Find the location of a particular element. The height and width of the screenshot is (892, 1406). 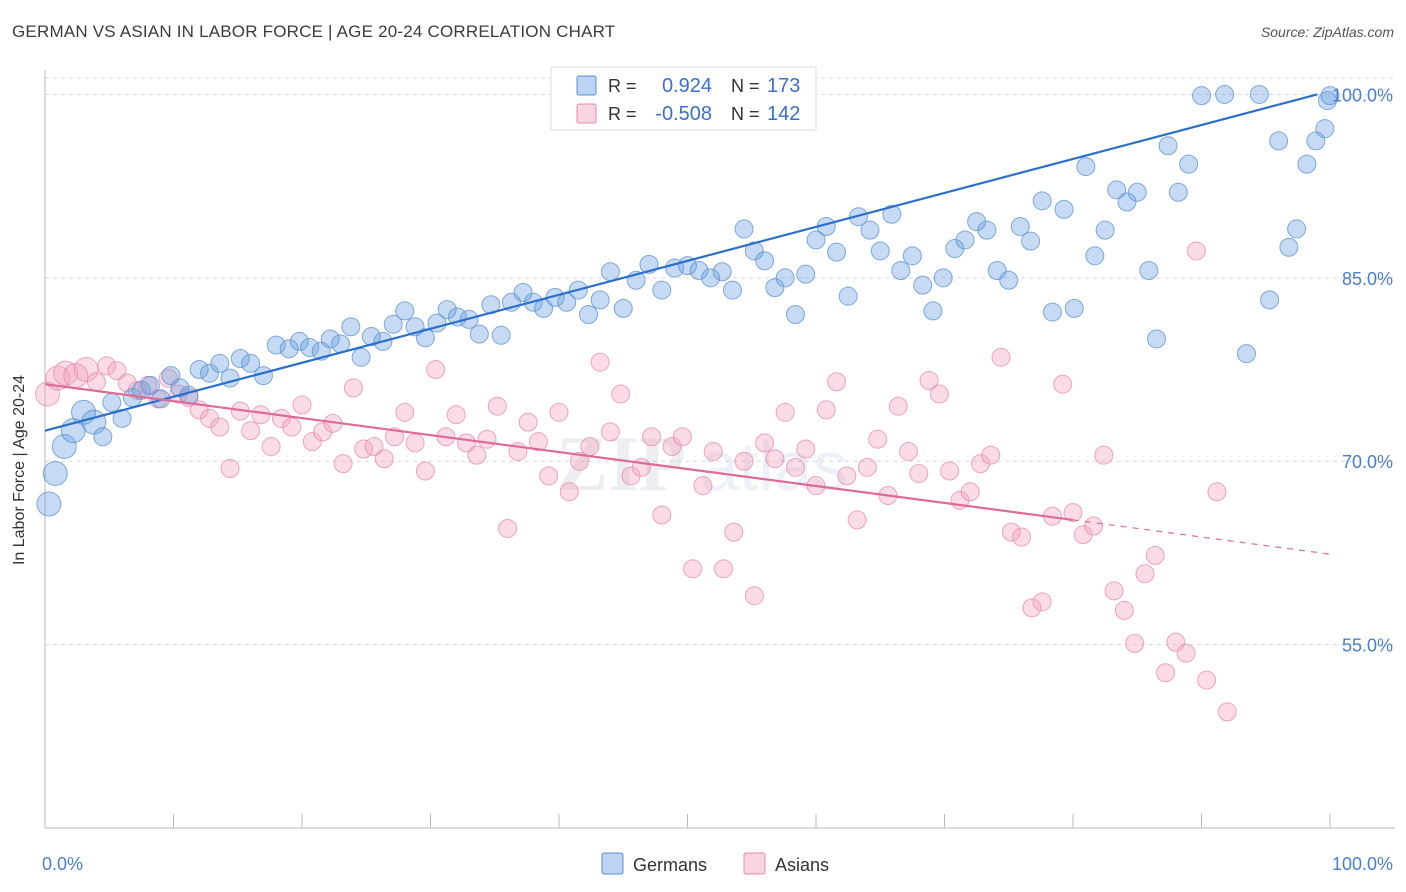

y-tick-label: 100.0% is located at coordinates (1362, 95).